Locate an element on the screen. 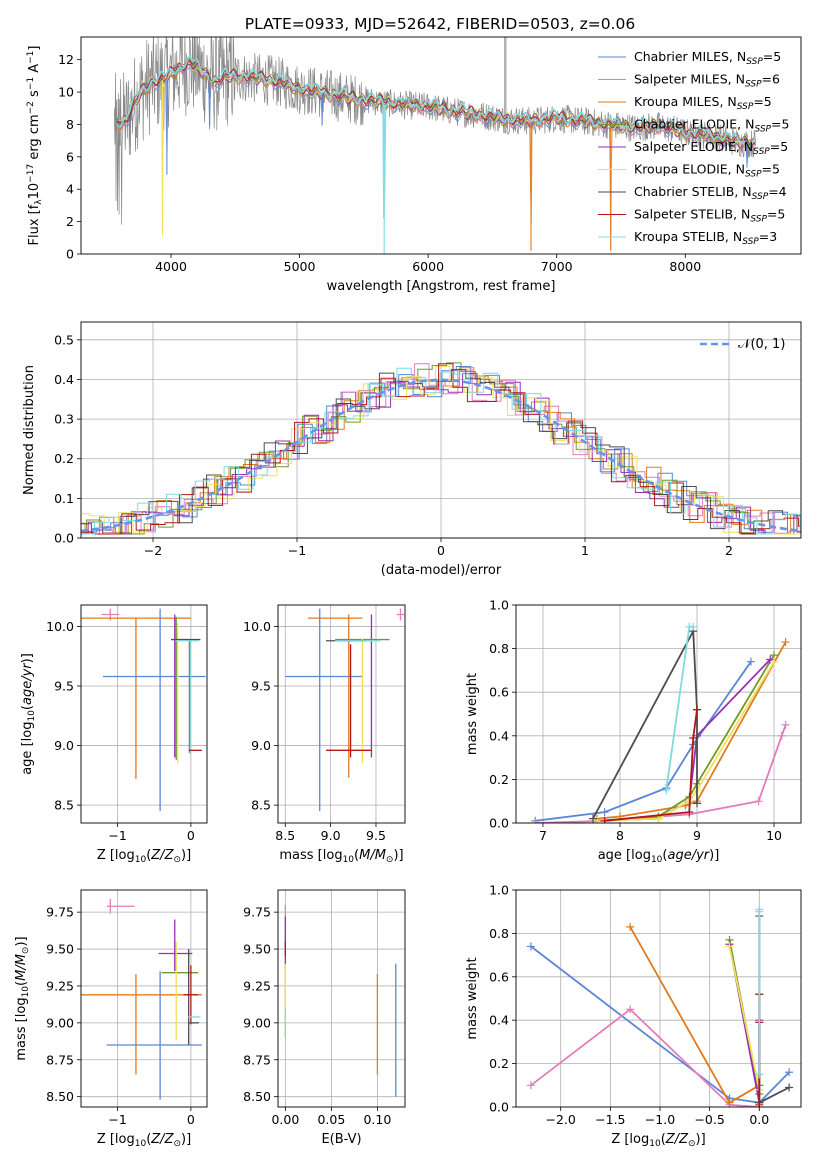 The width and height of the screenshot is (819, 1170). y-tick-label: 9.25 is located at coordinates (257, 985).